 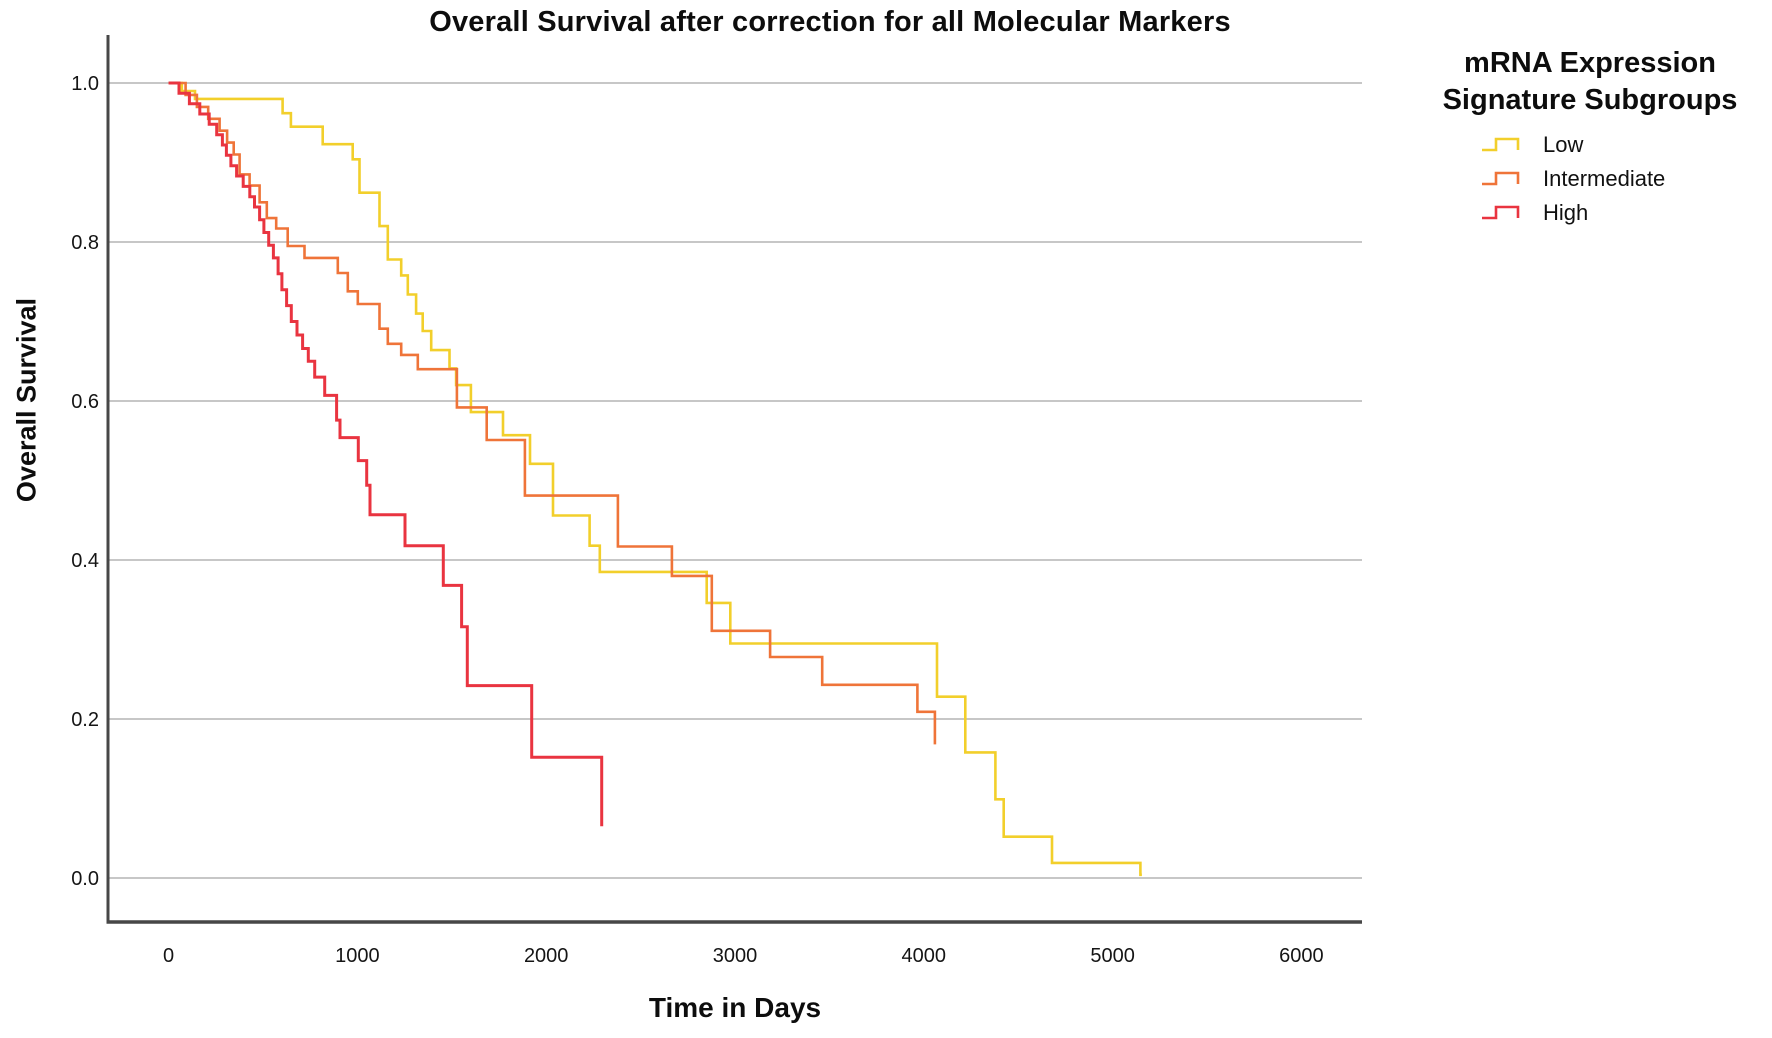 What do you see at coordinates (85, 720) in the screenshot?
I see `y-tick-label-0.2: 0.2` at bounding box center [85, 720].